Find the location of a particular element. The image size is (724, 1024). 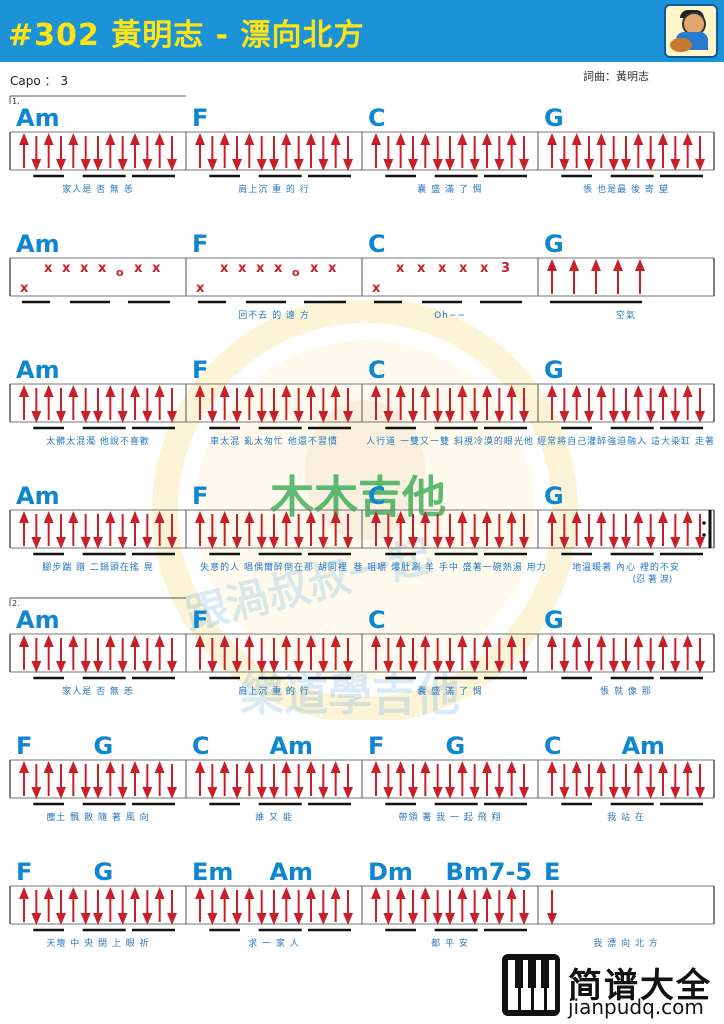

chord-name: G is located at coordinates (103, 872).